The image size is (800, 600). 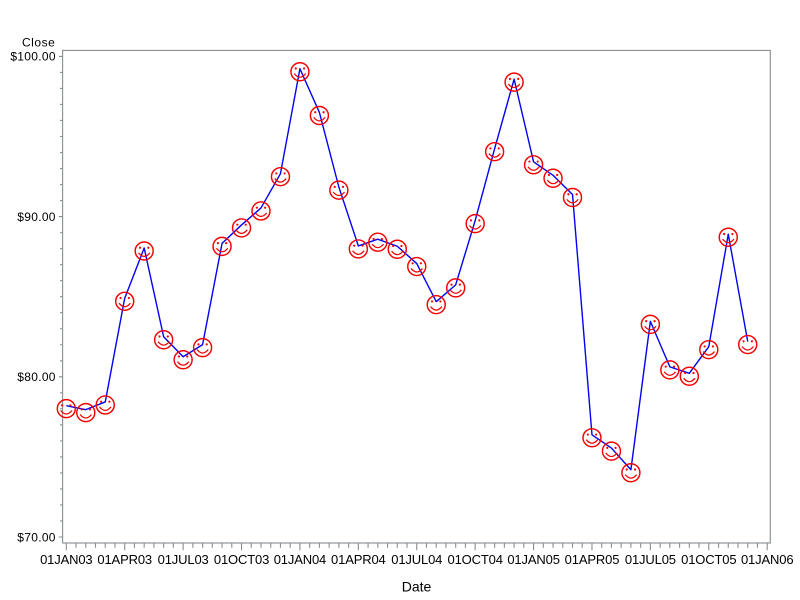 What do you see at coordinates (33, 57) in the screenshot?
I see `svg-text: $100.00` at bounding box center [33, 57].